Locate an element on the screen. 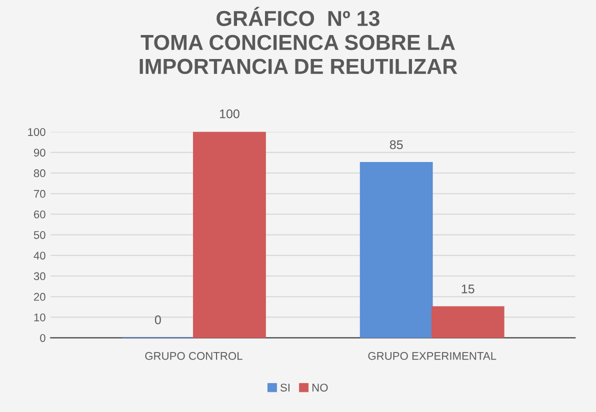 This screenshot has height=412, width=596. x-tick-label: GRUPO CONTROL is located at coordinates (193, 356).